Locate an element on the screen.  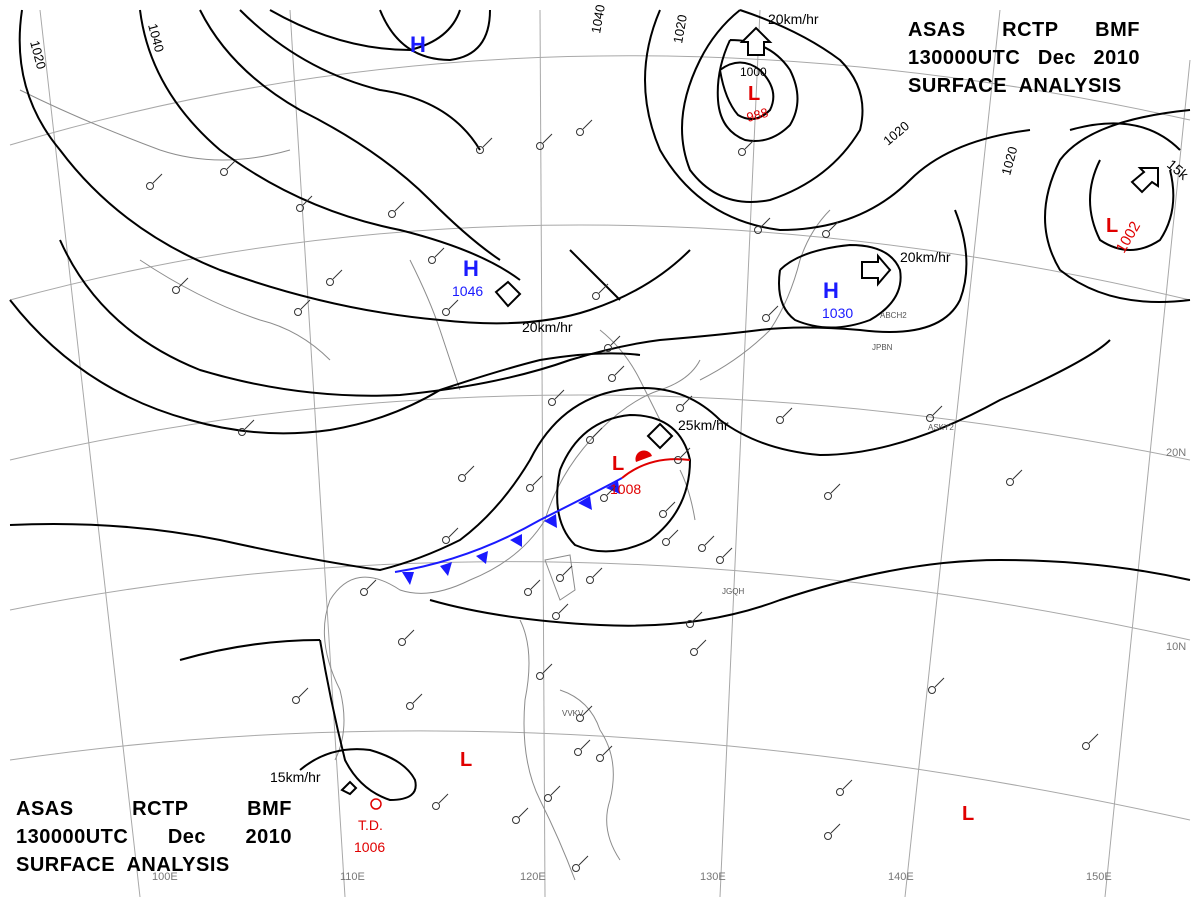
arrow-left-icon is located at coordinates (349, 788).